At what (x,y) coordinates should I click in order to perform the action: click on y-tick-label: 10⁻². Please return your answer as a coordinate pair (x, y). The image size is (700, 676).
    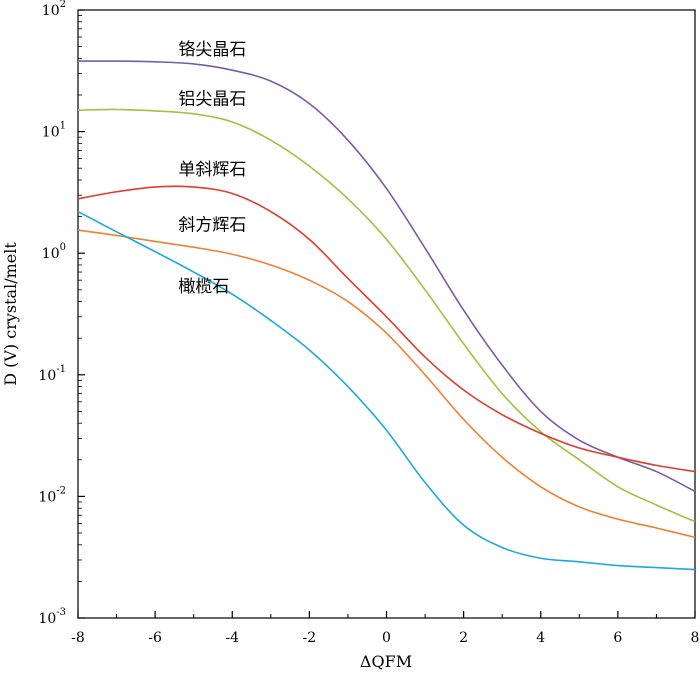
    Looking at the image, I should click on (52, 495).